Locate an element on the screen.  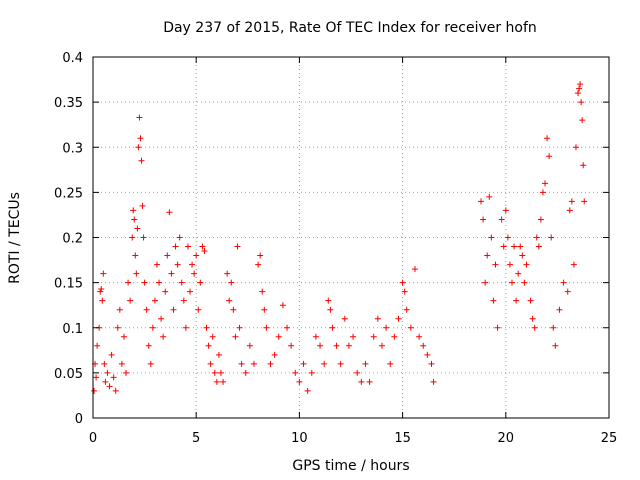
x-tick-label: 20 is located at coordinates (506, 438).